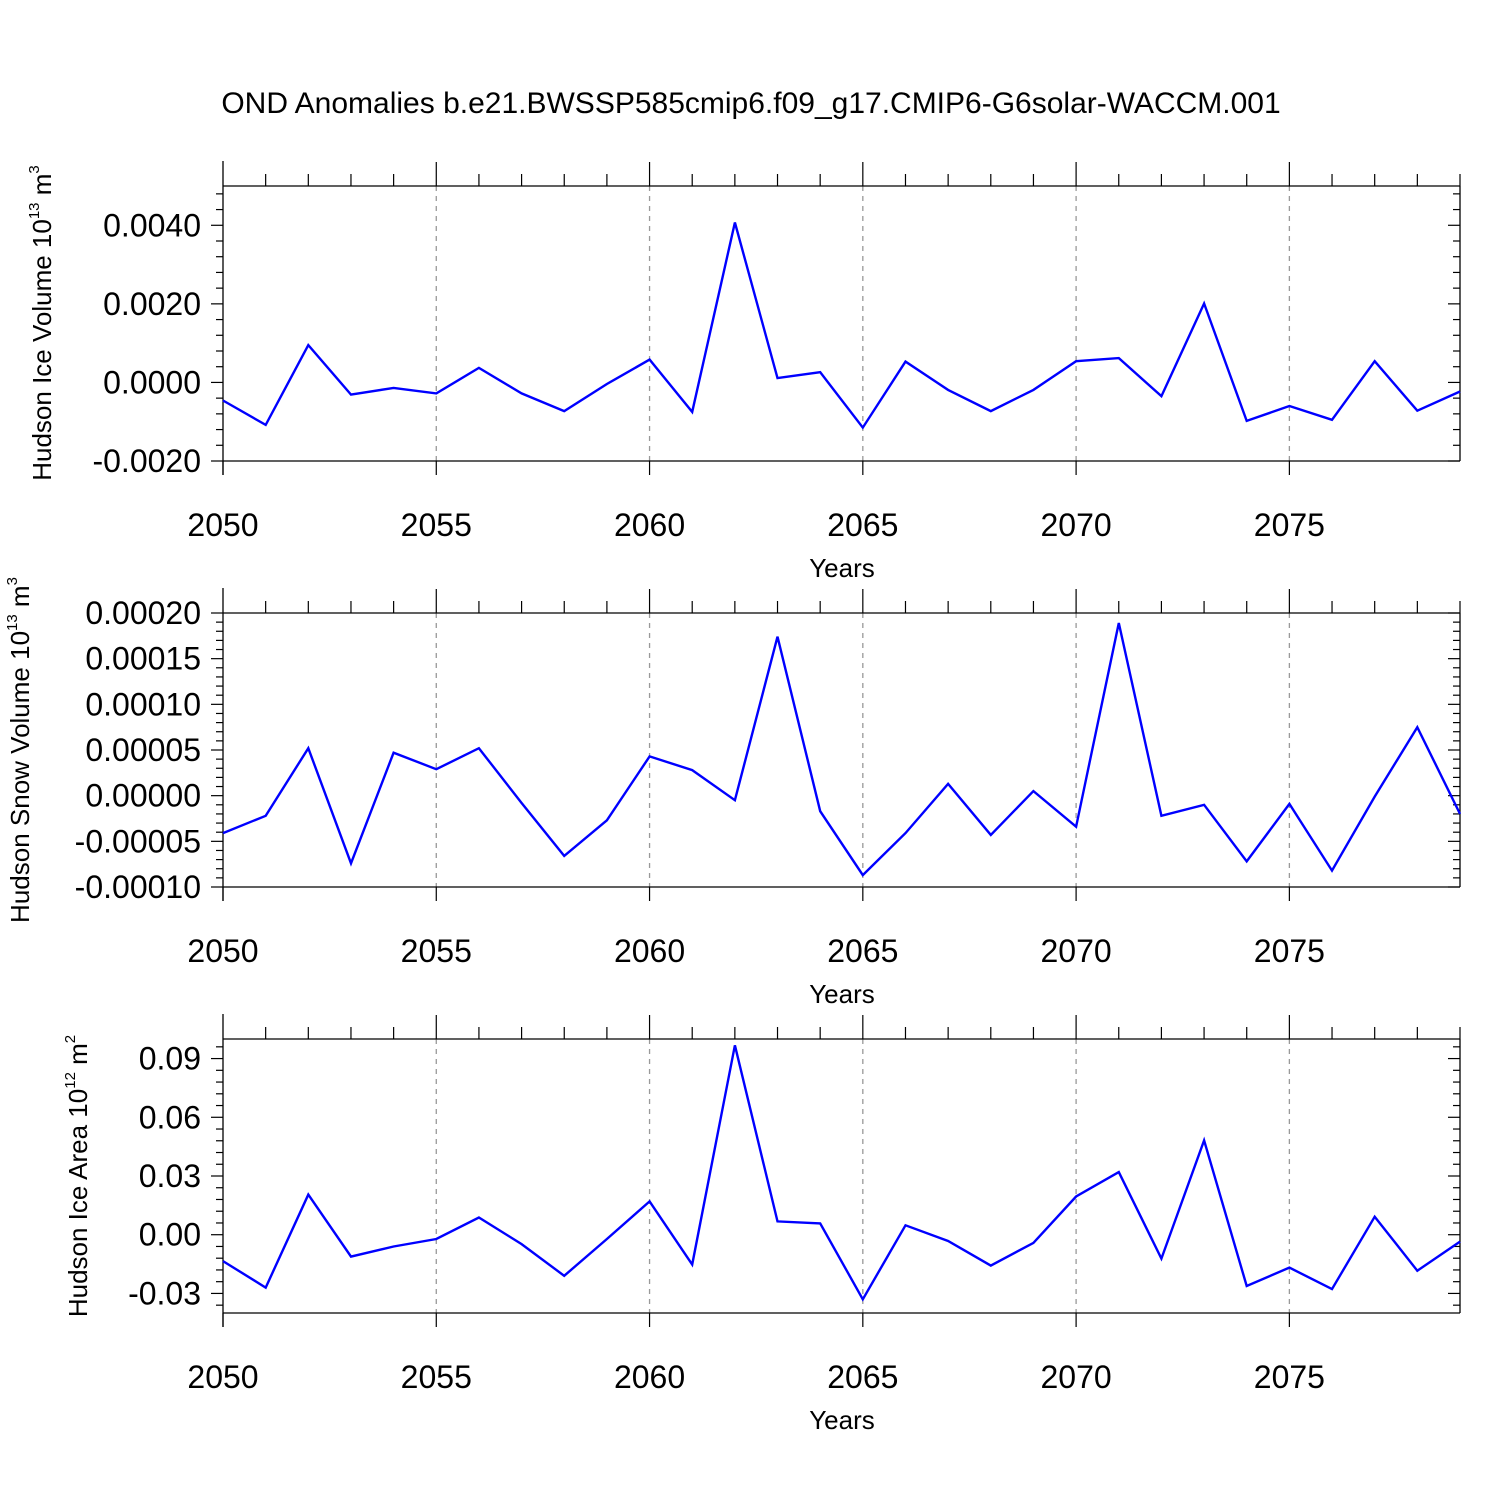 This screenshot has height=1500, width=1500. What do you see at coordinates (170, 1176) in the screenshot?
I see `y-tick-label: 0.03` at bounding box center [170, 1176].